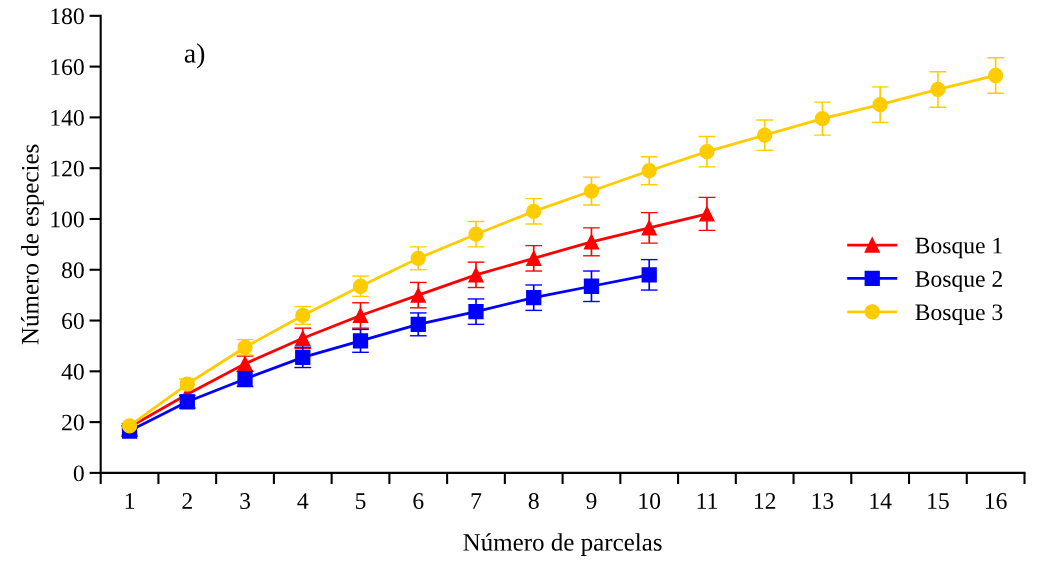 This screenshot has width=1038, height=586. I want to click on legend-label: Bosque 3, so click(959, 315).